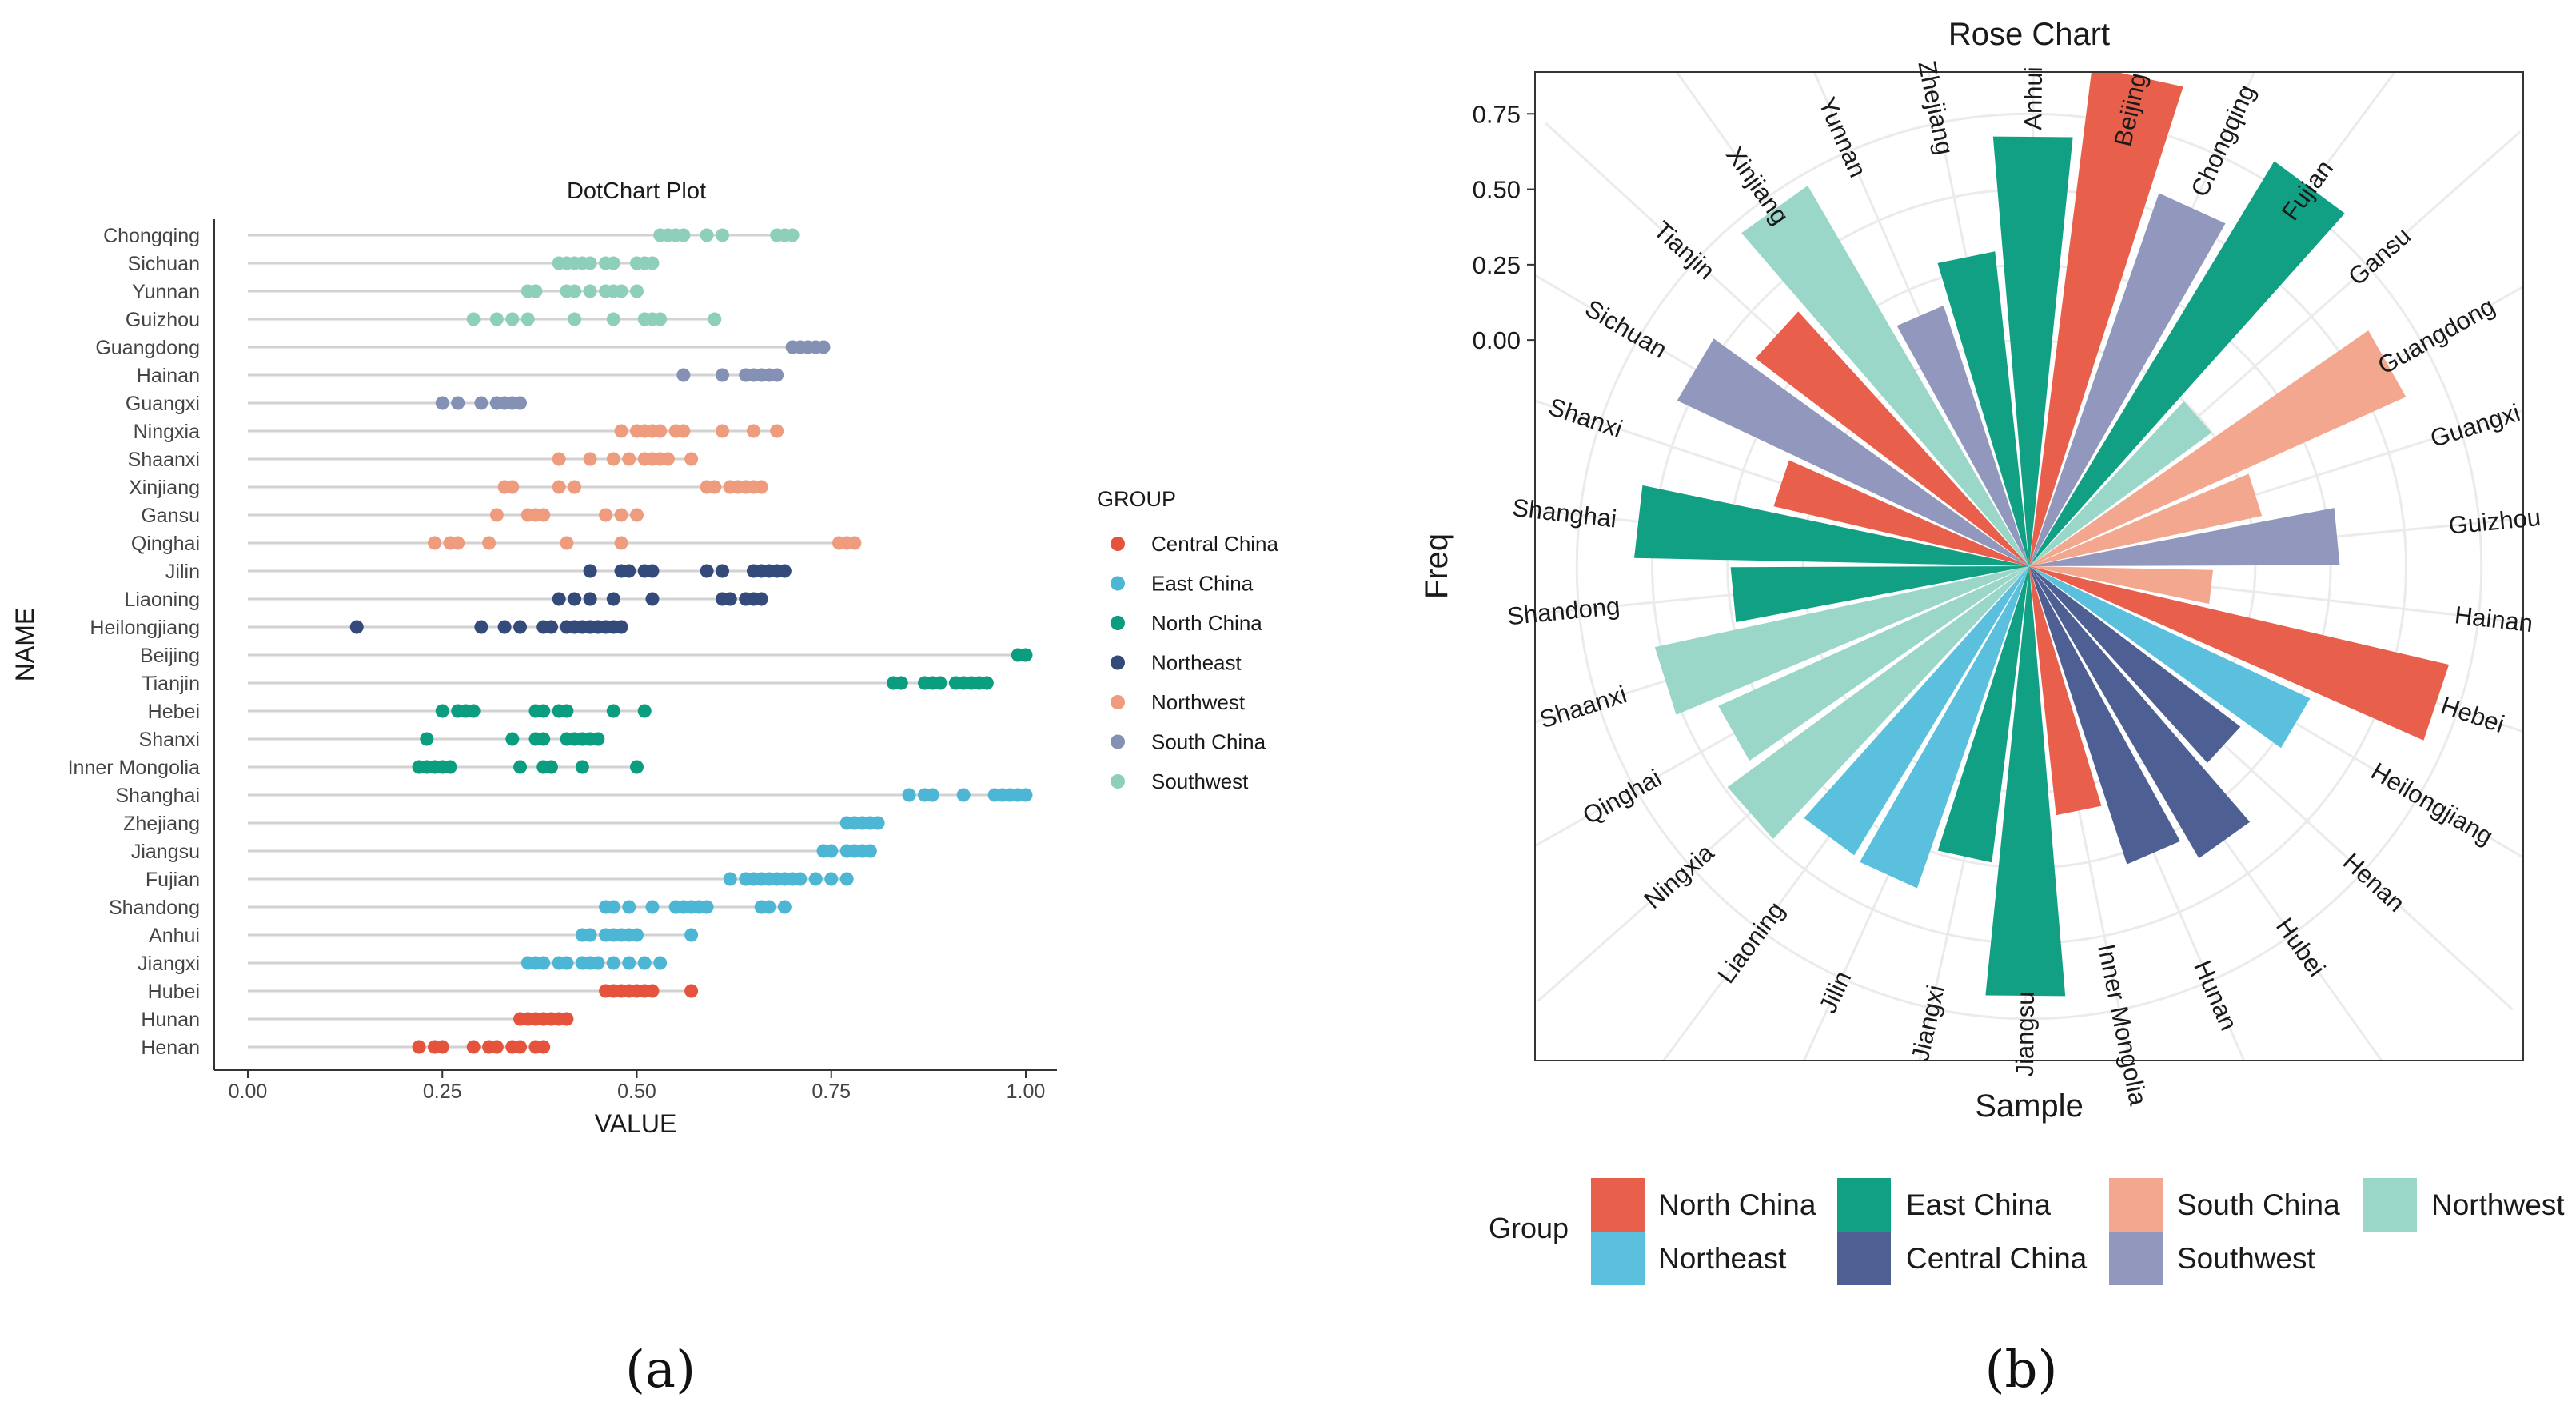 The height and width of the screenshot is (1414, 2576). What do you see at coordinates (145, 628) in the screenshot?
I see `category-label-heilongjiang: Heilongjiang` at bounding box center [145, 628].